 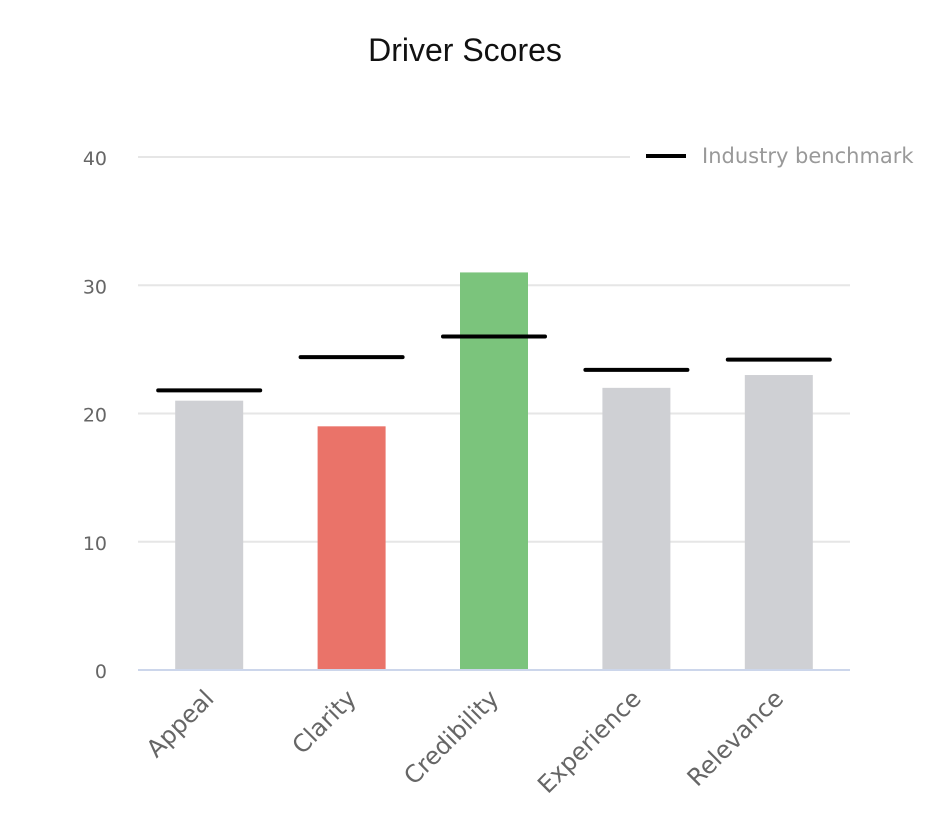 What do you see at coordinates (95, 159) in the screenshot?
I see `y-tick-label: 40` at bounding box center [95, 159].